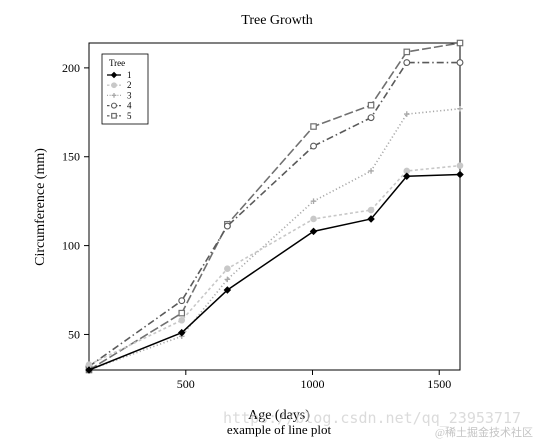 Image resolution: width=540 pixels, height=442 pixels. Describe the element at coordinates (71, 68) in the screenshot. I see `y-tick-label-3: 200` at that location.